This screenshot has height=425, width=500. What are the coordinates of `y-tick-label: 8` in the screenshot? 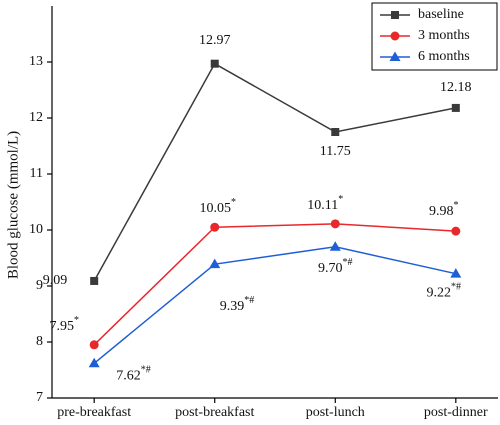 It's located at (39, 341).